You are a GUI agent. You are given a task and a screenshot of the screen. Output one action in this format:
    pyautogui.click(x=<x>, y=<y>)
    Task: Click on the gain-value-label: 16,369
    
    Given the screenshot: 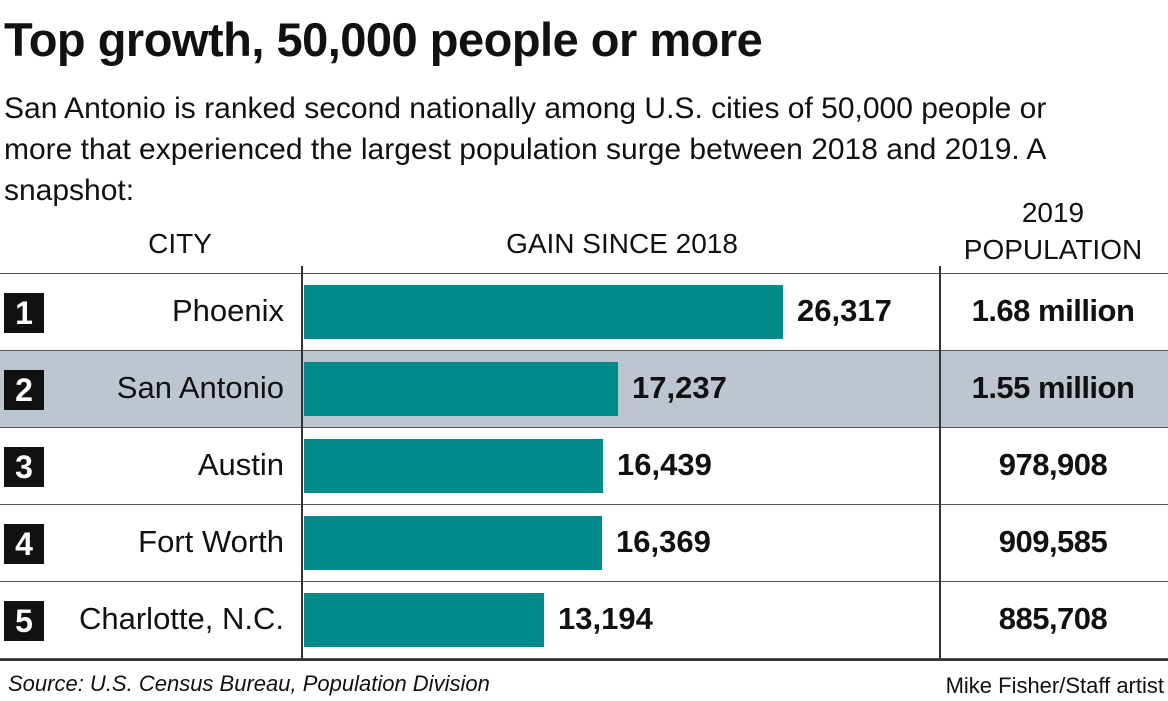 What is the action you would take?
    pyautogui.click(x=663, y=541)
    